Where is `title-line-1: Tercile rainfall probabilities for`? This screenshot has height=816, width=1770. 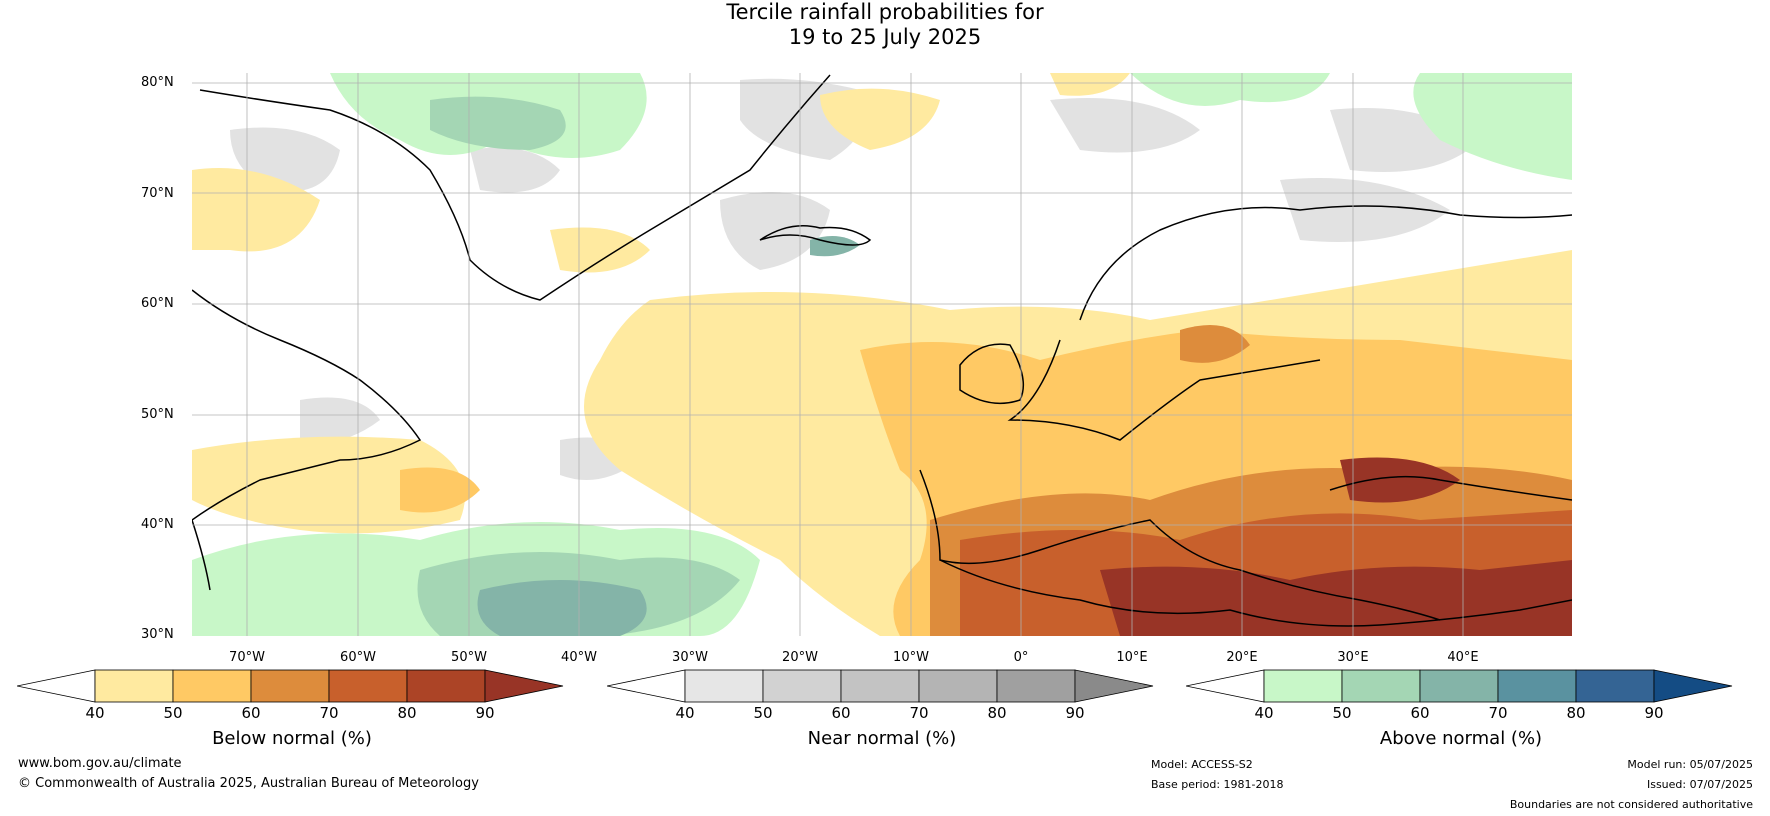
title-line-1: Tercile rainfall probabilities for is located at coordinates (885, 12).